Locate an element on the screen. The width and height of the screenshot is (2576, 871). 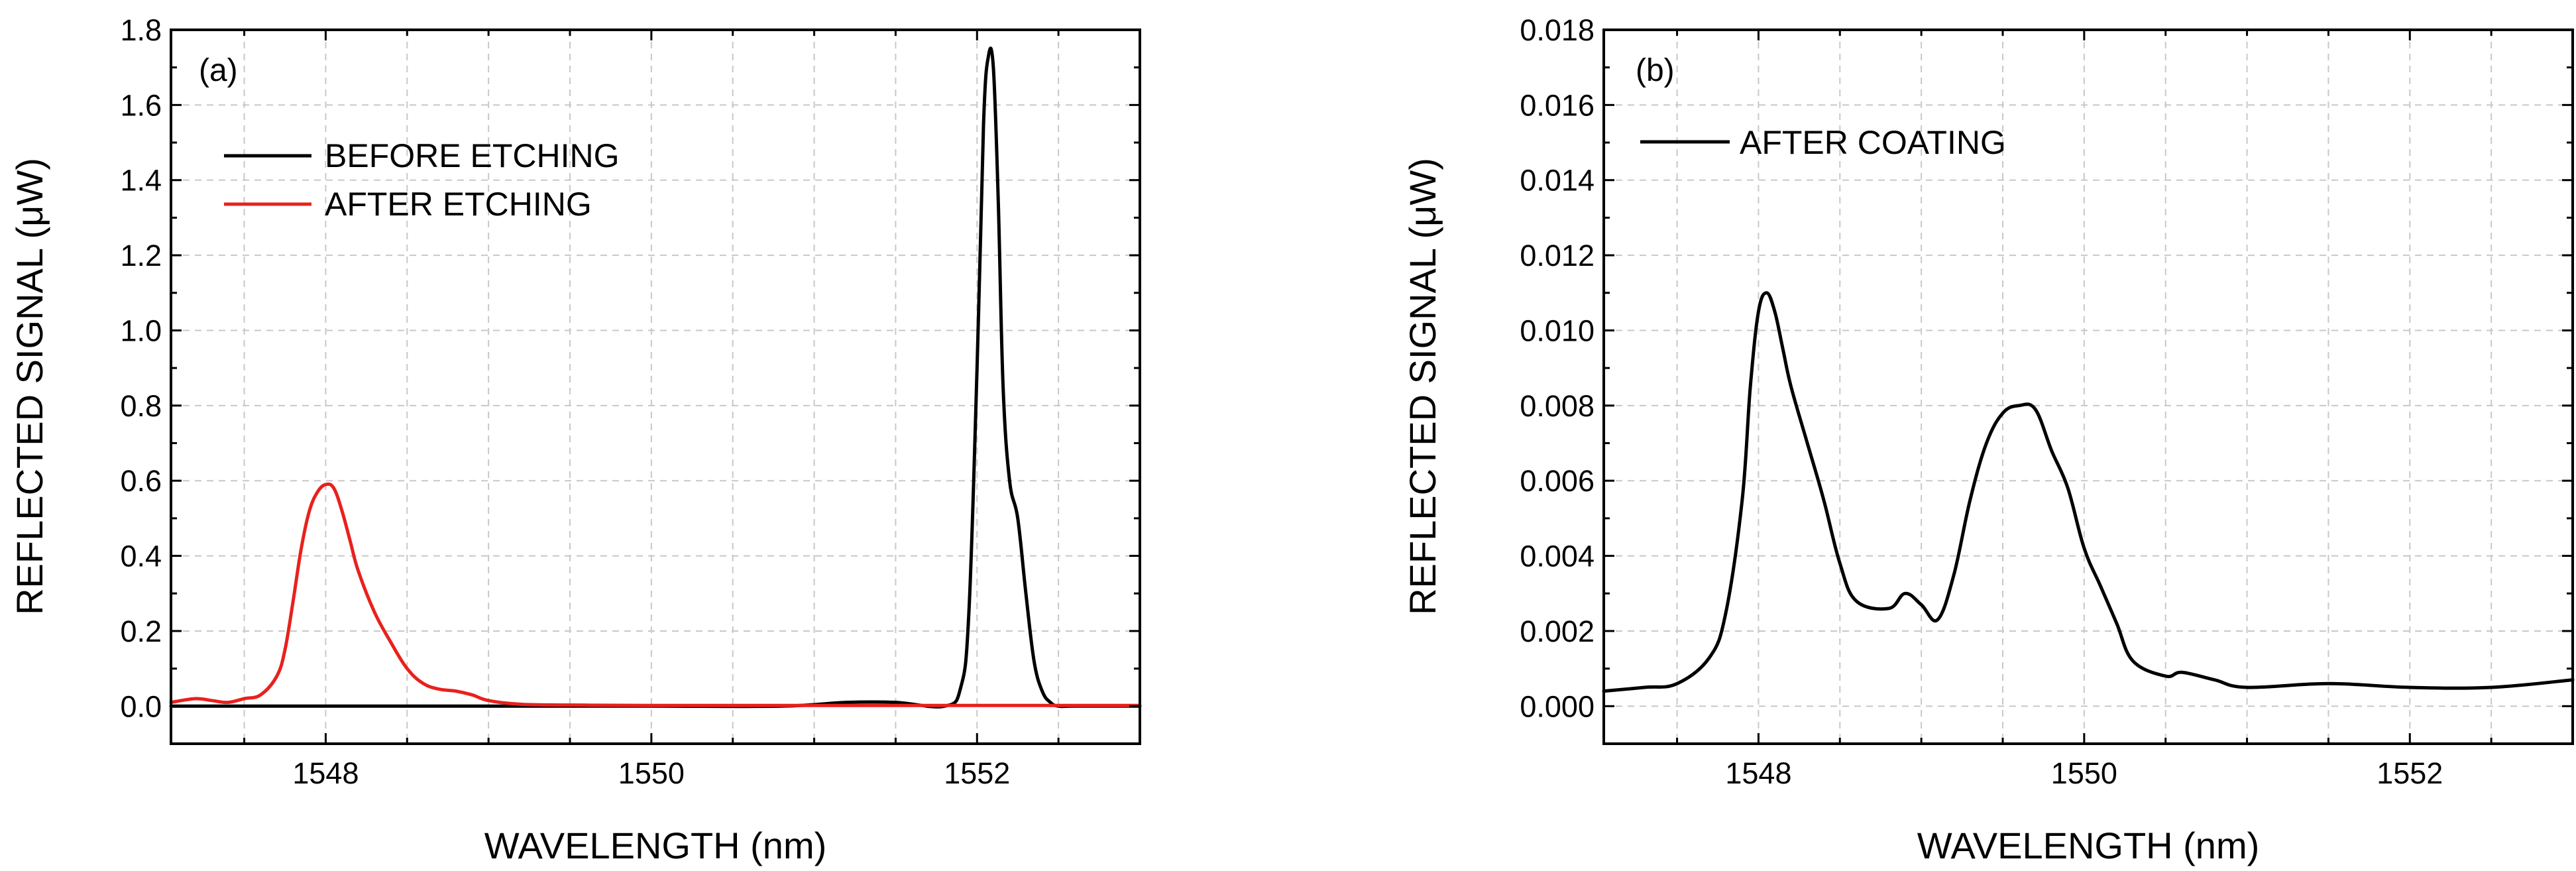
y-tick-label: 0.002 is located at coordinates (1558, 631).